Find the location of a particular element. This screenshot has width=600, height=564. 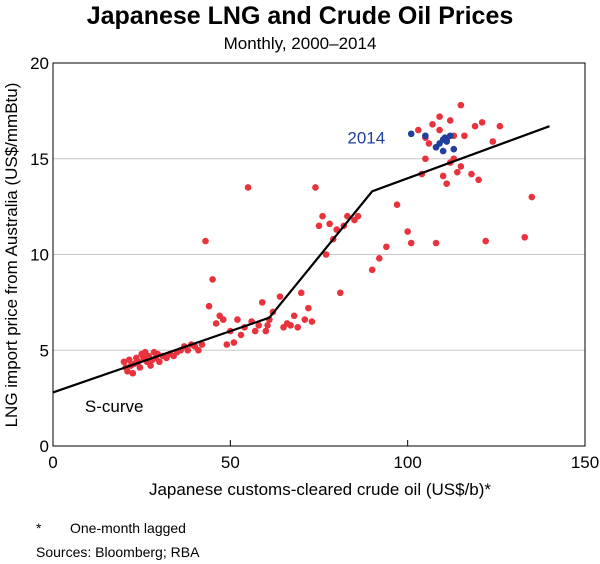

x-tick-label: 100 is located at coordinates (407, 462).